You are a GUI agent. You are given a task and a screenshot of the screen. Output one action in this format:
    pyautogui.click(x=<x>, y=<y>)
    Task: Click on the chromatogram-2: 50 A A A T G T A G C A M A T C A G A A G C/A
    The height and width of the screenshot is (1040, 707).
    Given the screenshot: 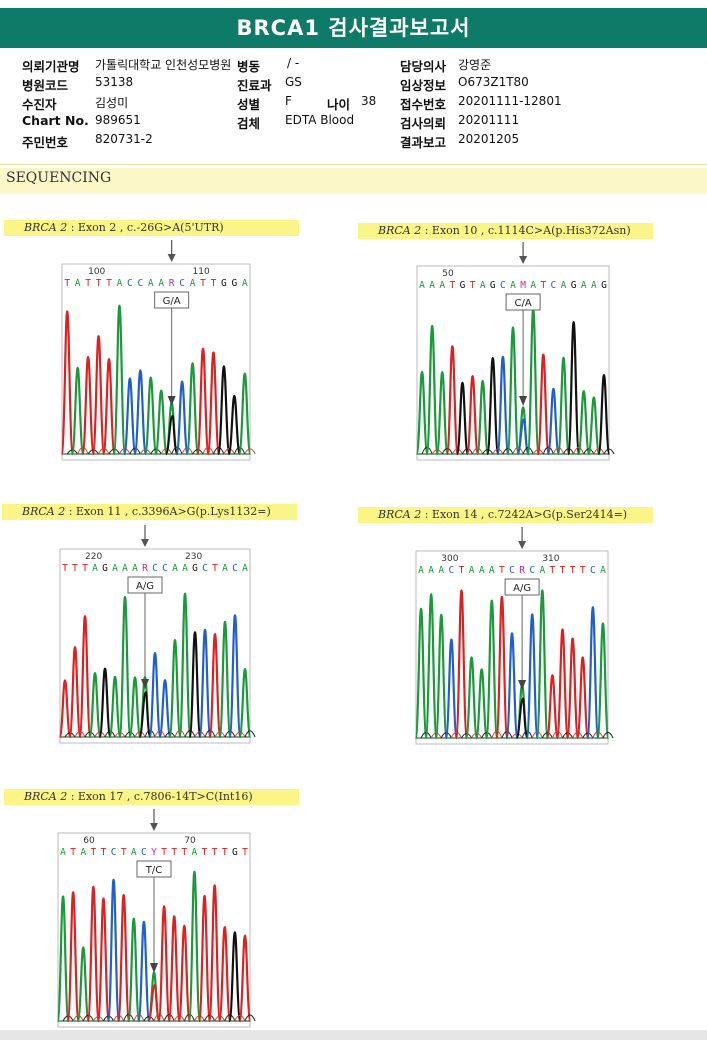 What is the action you would take?
    pyautogui.click(x=515, y=351)
    